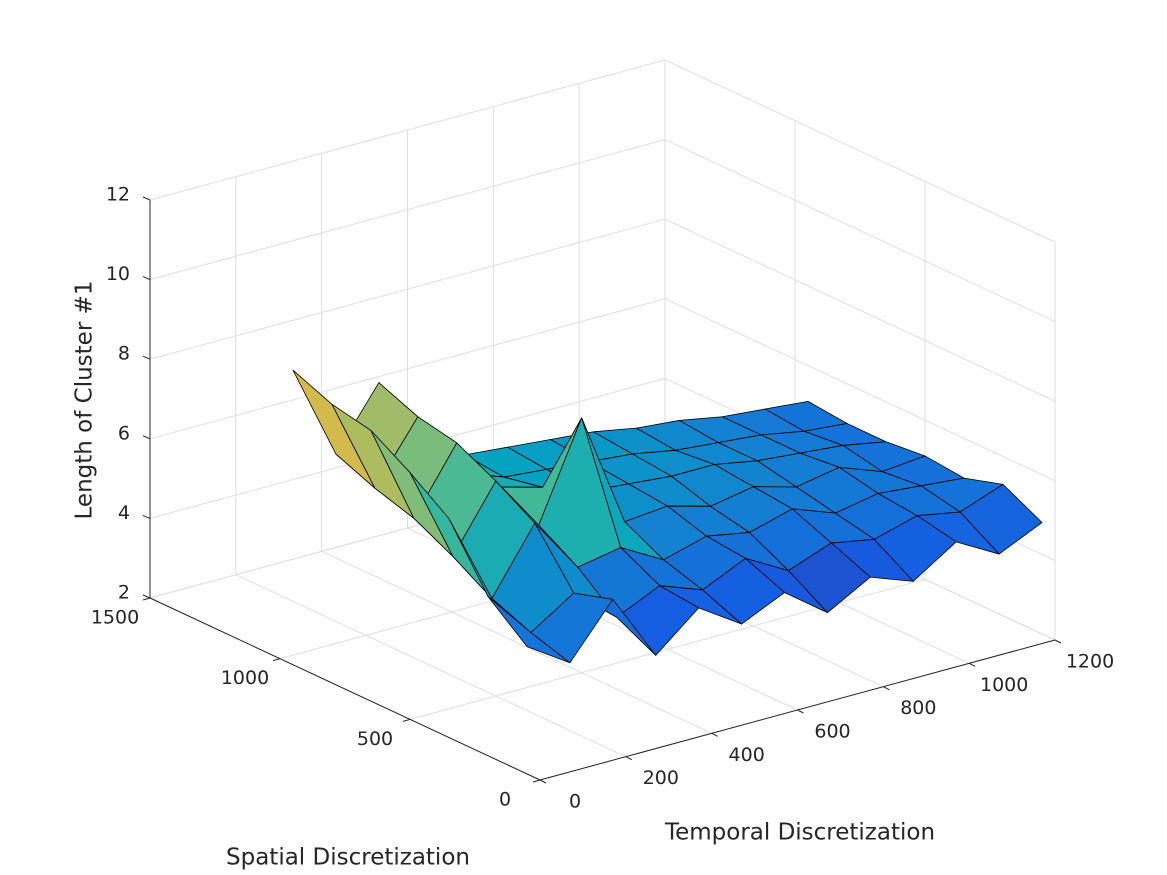  I want to click on y-axis, so click(345, 689).